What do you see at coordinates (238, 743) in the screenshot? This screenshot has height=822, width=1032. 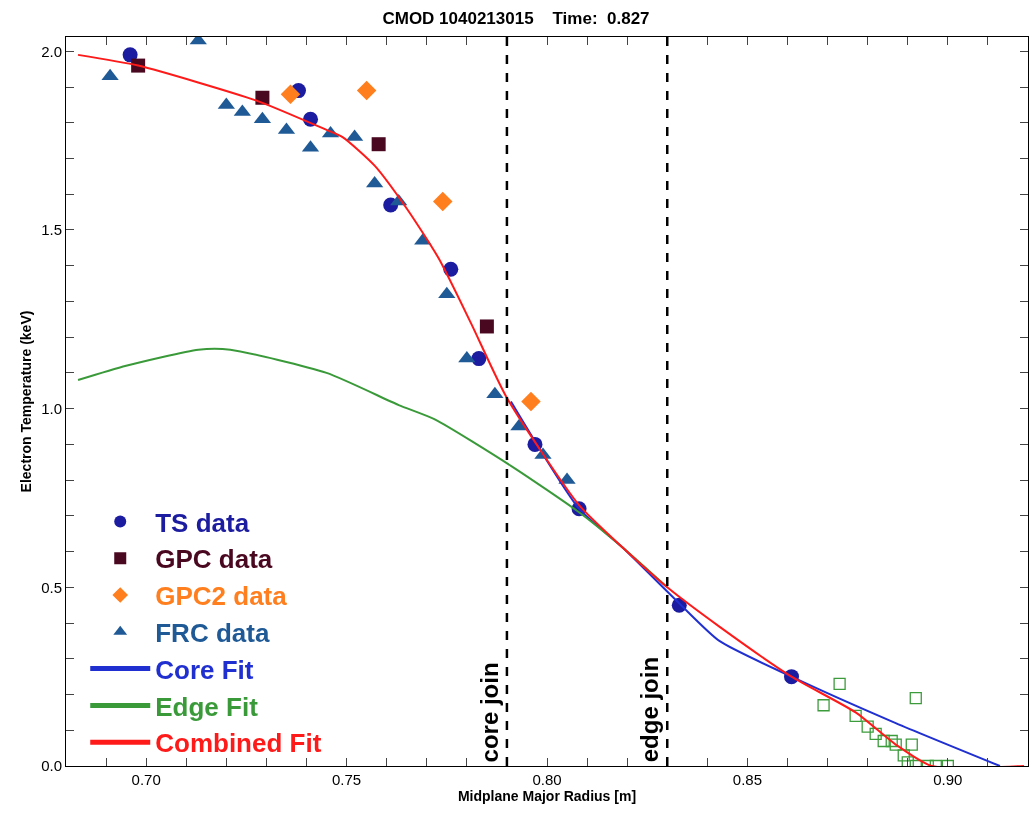 I see `legend-label: Combined Fit` at bounding box center [238, 743].